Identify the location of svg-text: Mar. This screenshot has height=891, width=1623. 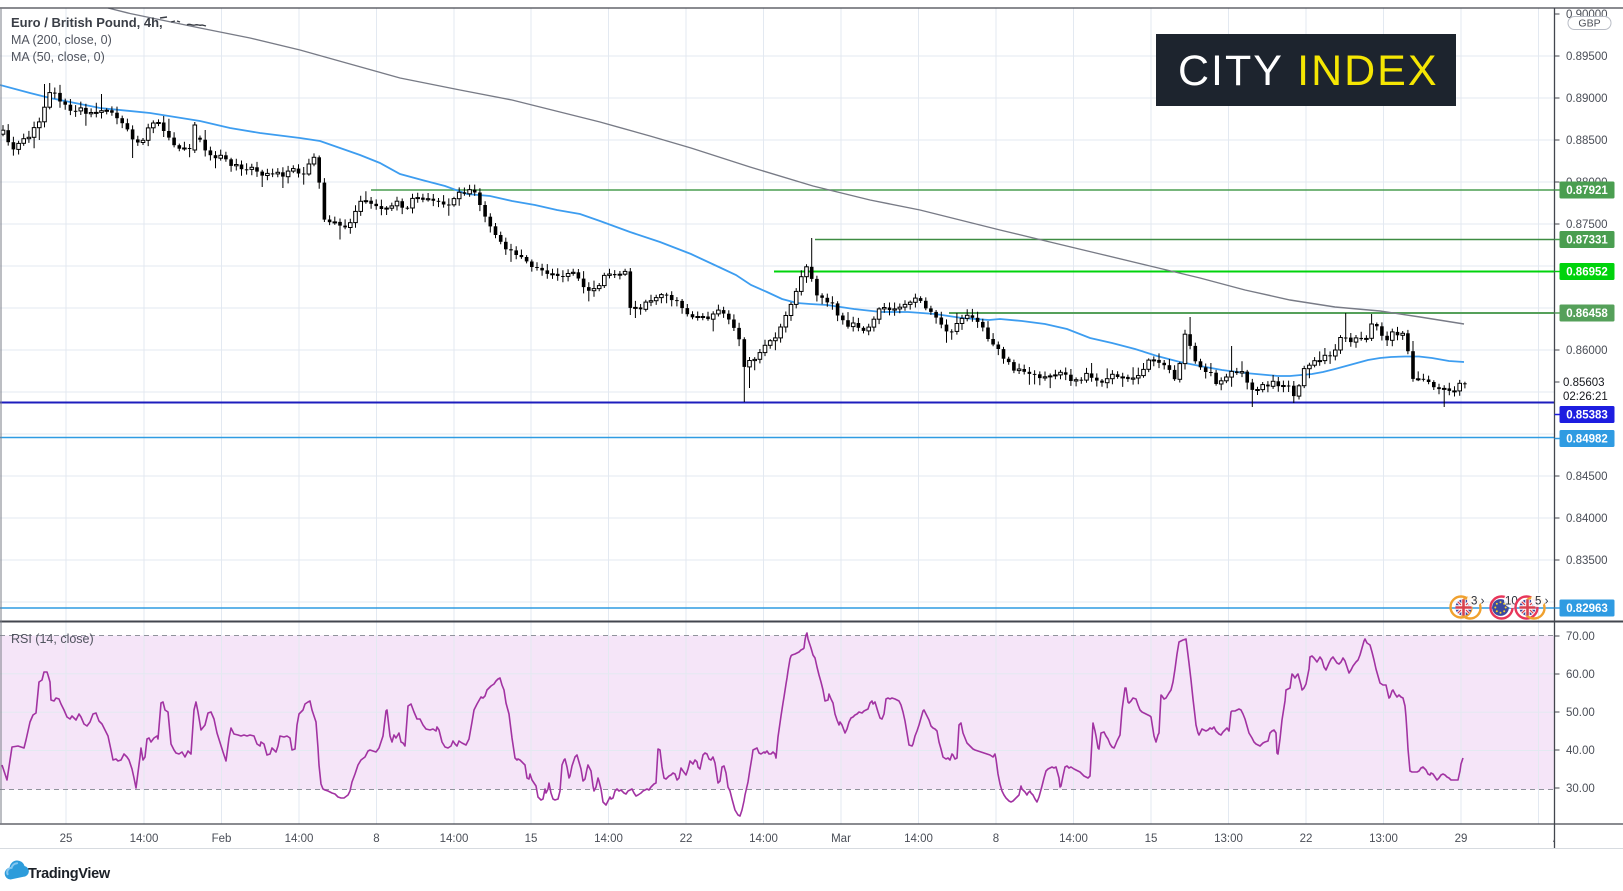
(841, 839).